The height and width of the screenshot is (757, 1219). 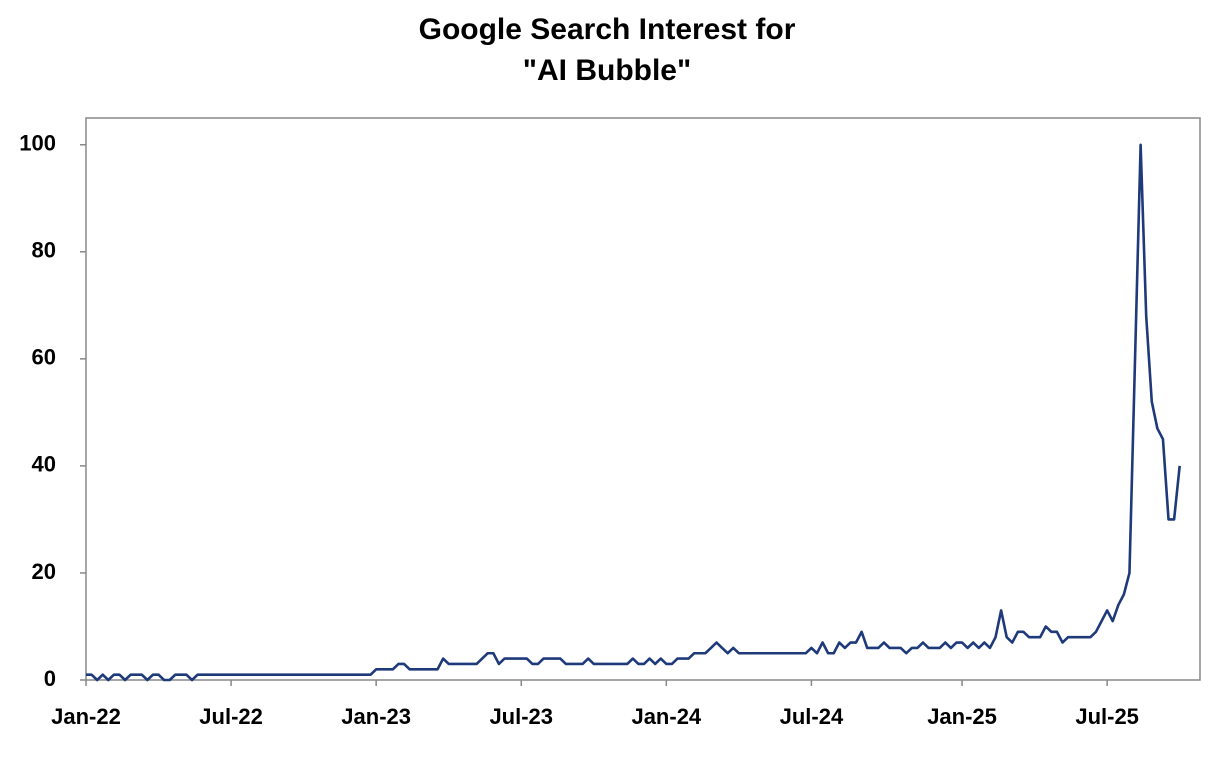 What do you see at coordinates (666, 716) in the screenshot?
I see `x-tick-label: Jan-24` at bounding box center [666, 716].